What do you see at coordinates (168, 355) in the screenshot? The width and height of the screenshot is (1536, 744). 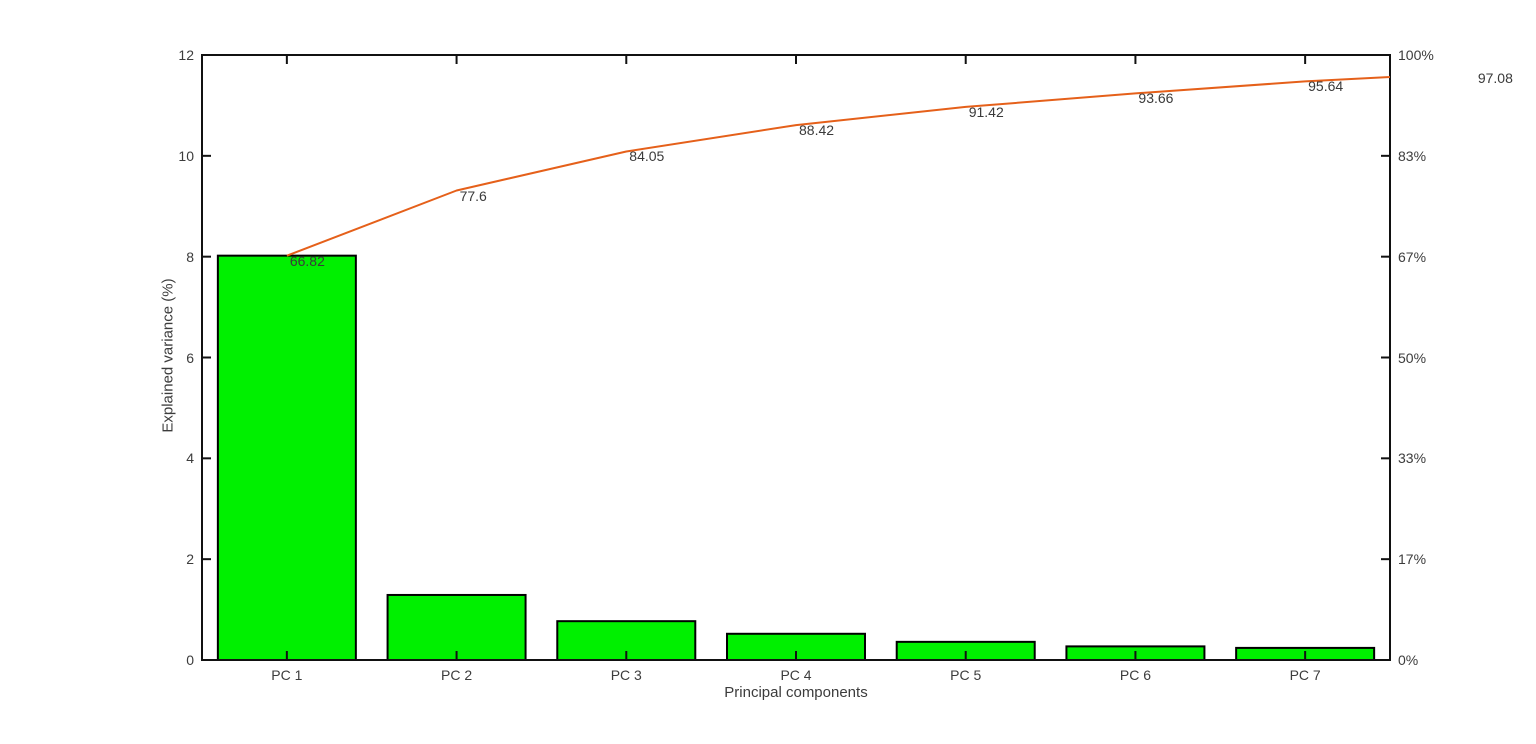 I see `y-axis-title: Explained variance (%)` at bounding box center [168, 355].